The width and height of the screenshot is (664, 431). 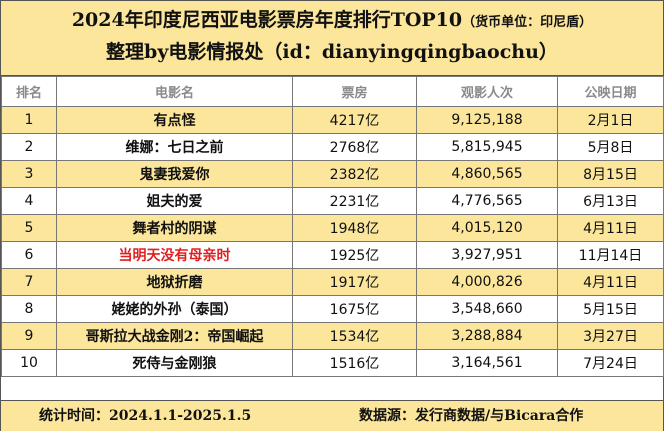 I want to click on table-row: 9 哥斯拉大战金刚2：帝国崛起 1534亿 3,288,884 3月27日, so click(x=332, y=336).